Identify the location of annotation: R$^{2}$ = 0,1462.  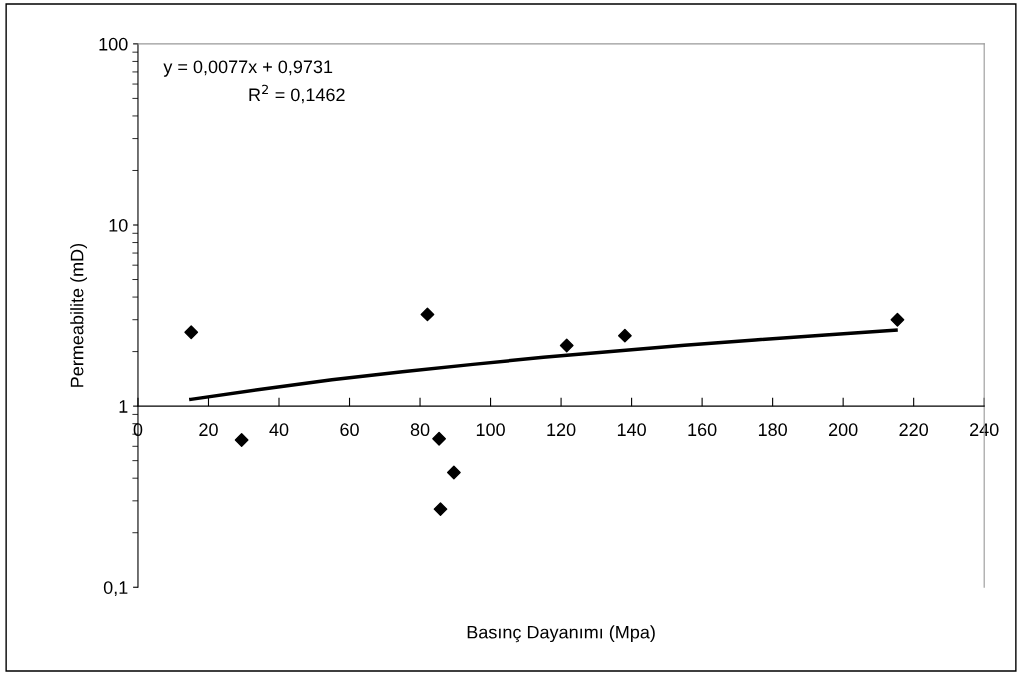
(297, 94).